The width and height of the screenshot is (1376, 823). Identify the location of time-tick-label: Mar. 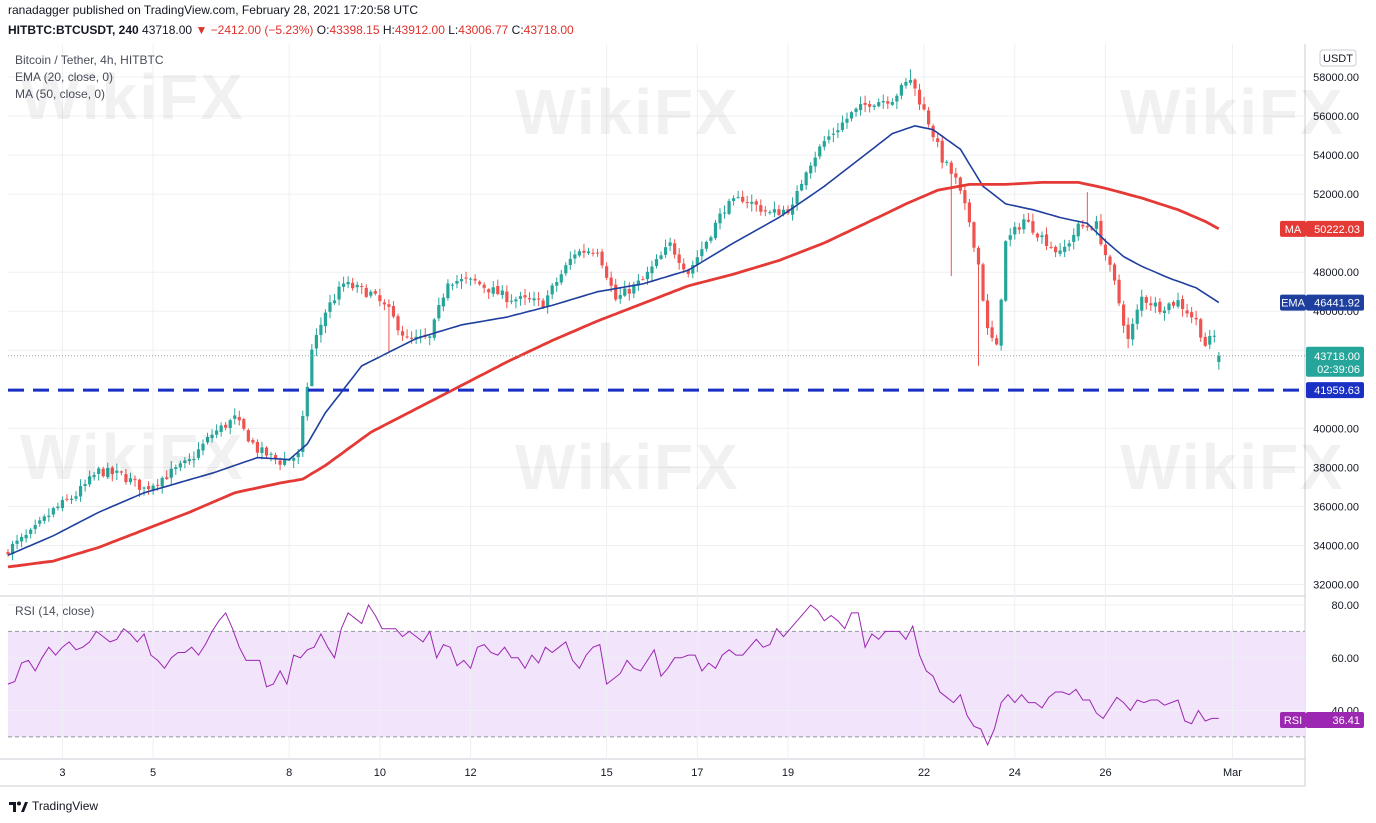
(1232, 773).